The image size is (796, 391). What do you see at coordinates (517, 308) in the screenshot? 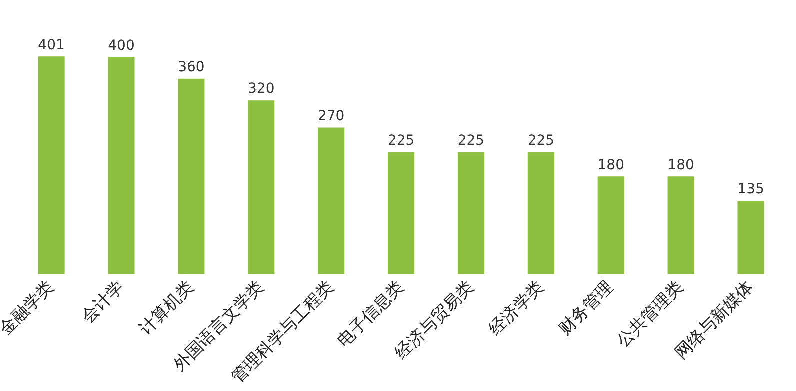
I see `x-tick-label: 经济学类` at bounding box center [517, 308].